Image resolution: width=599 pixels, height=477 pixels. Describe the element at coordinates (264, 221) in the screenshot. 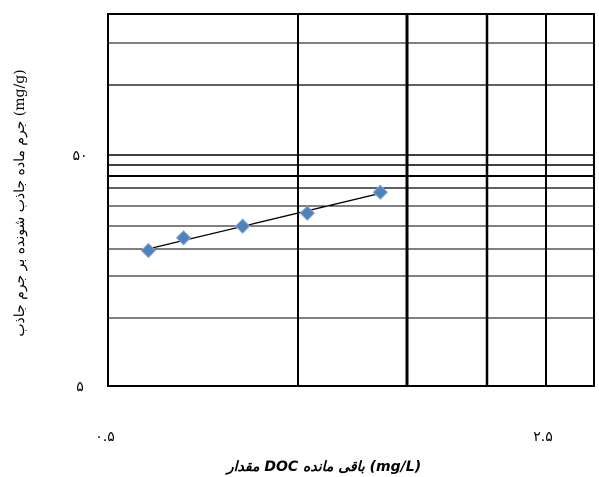

I see `data-points` at that location.